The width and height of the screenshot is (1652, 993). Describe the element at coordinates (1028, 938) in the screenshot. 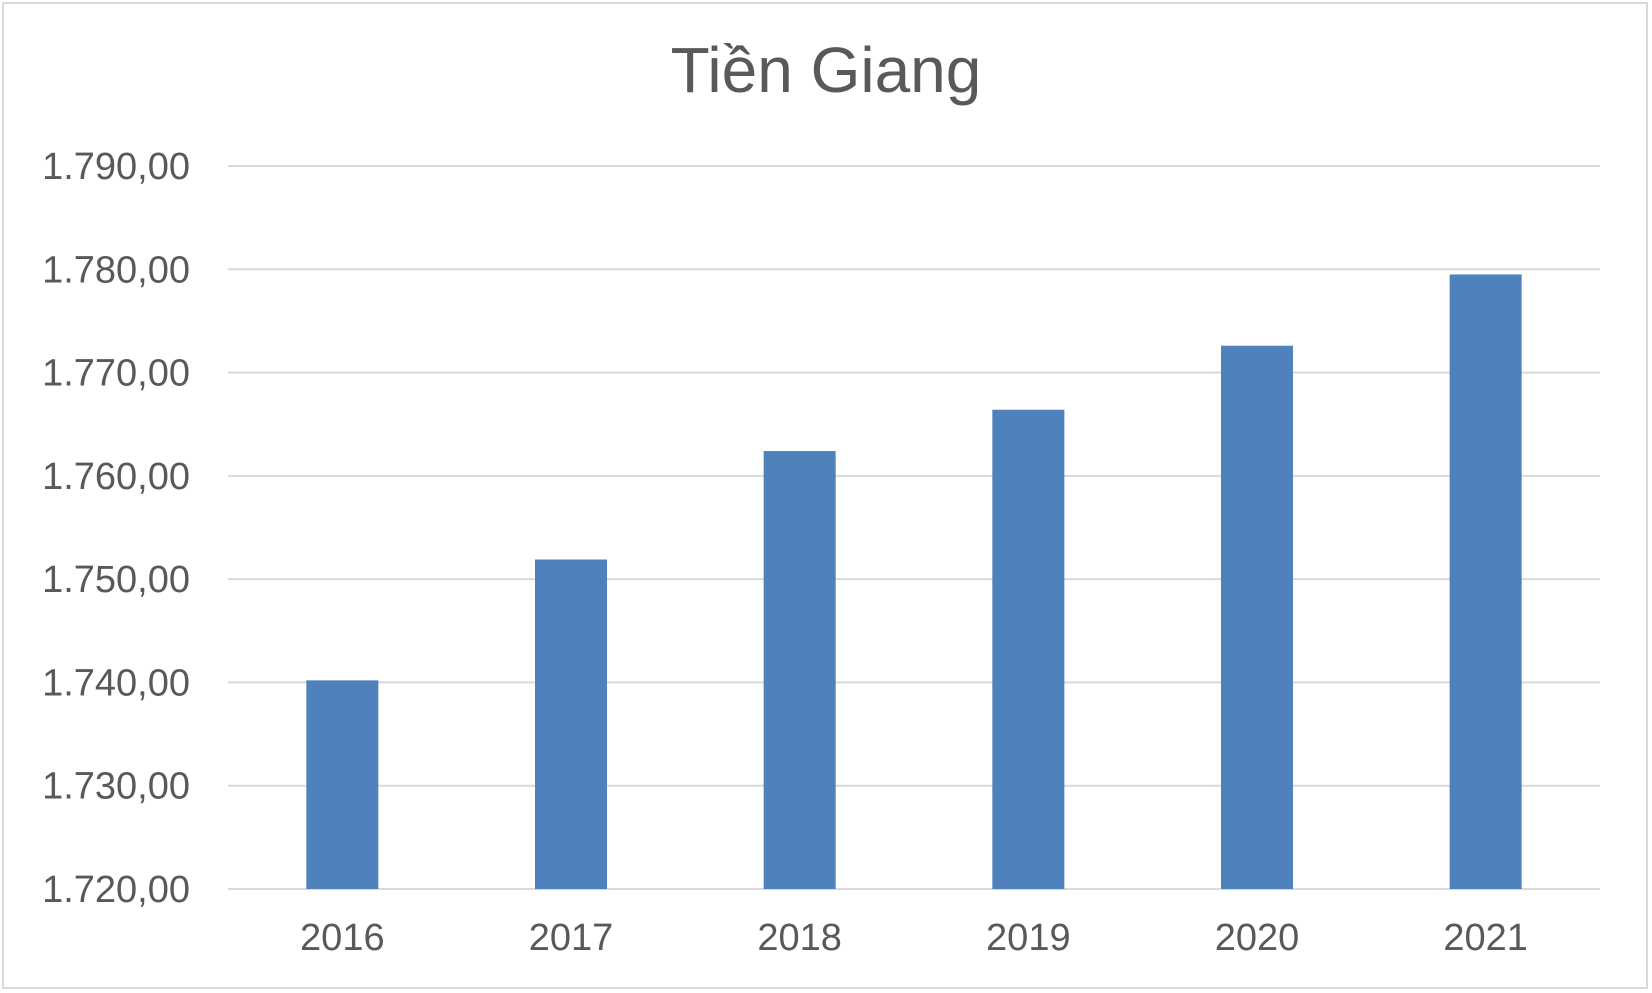

I see `x-tick-label: 2019` at that location.